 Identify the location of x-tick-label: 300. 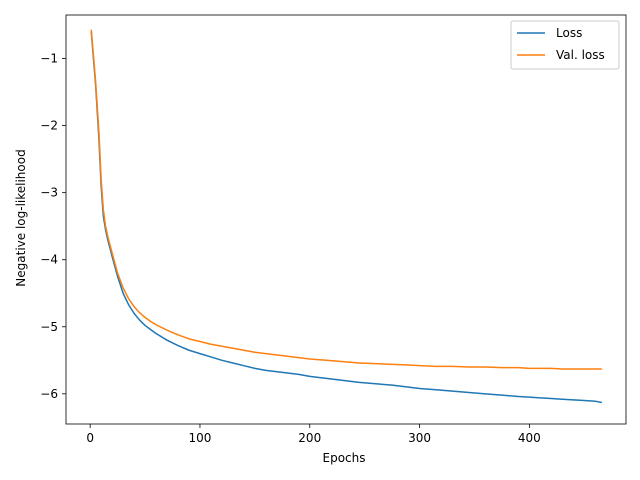
(419, 438).